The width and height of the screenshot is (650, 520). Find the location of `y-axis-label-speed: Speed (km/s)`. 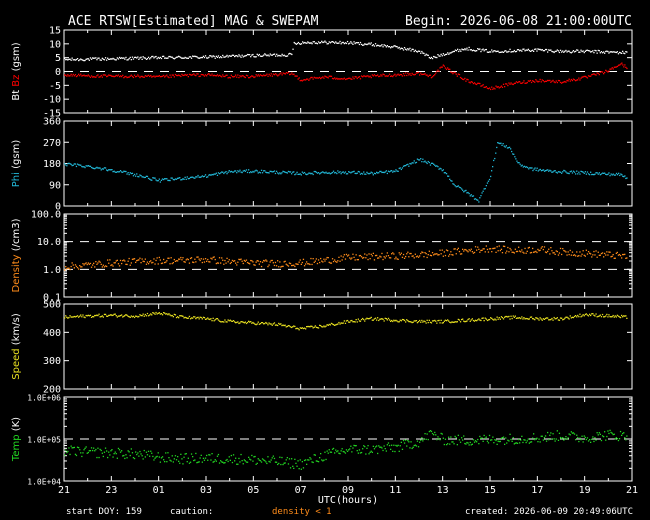

y-axis-label-speed: Speed (km/s) is located at coordinates (16, 346).